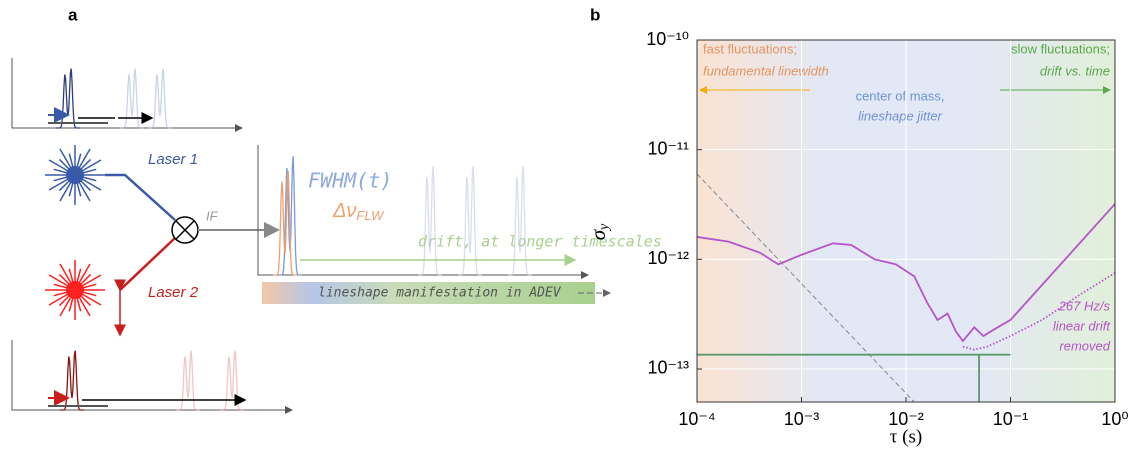 Image resolution: width=1144 pixels, height=455 pixels. Describe the element at coordinates (696, 419) in the screenshot. I see `x-tick-label: 10⁻⁴` at that location.